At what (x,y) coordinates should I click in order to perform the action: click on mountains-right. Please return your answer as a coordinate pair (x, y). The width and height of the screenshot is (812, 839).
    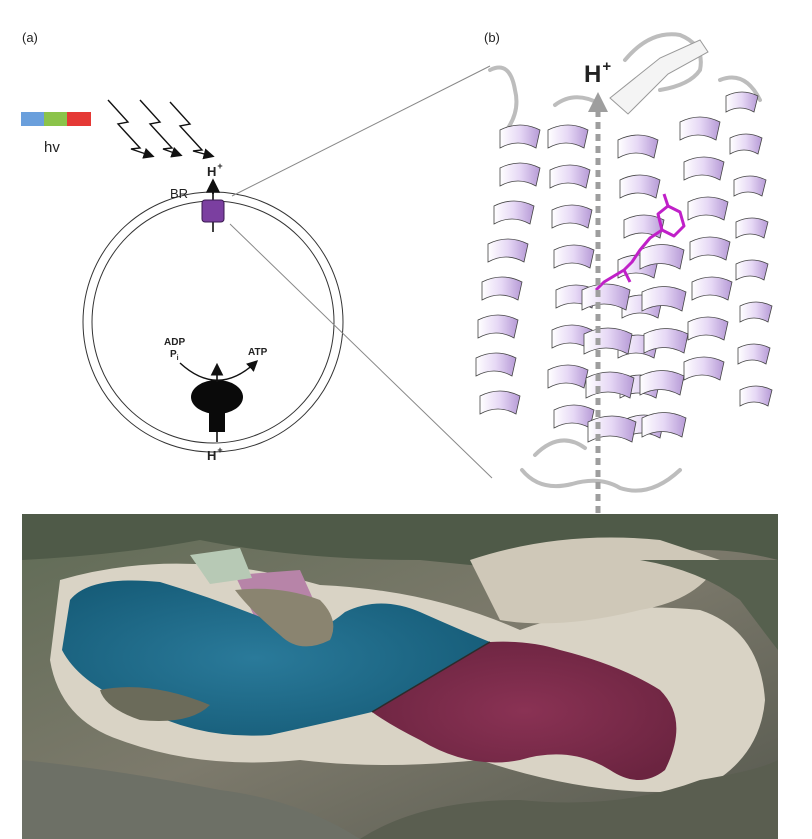
    Looking at the image, I should click on (709, 605).